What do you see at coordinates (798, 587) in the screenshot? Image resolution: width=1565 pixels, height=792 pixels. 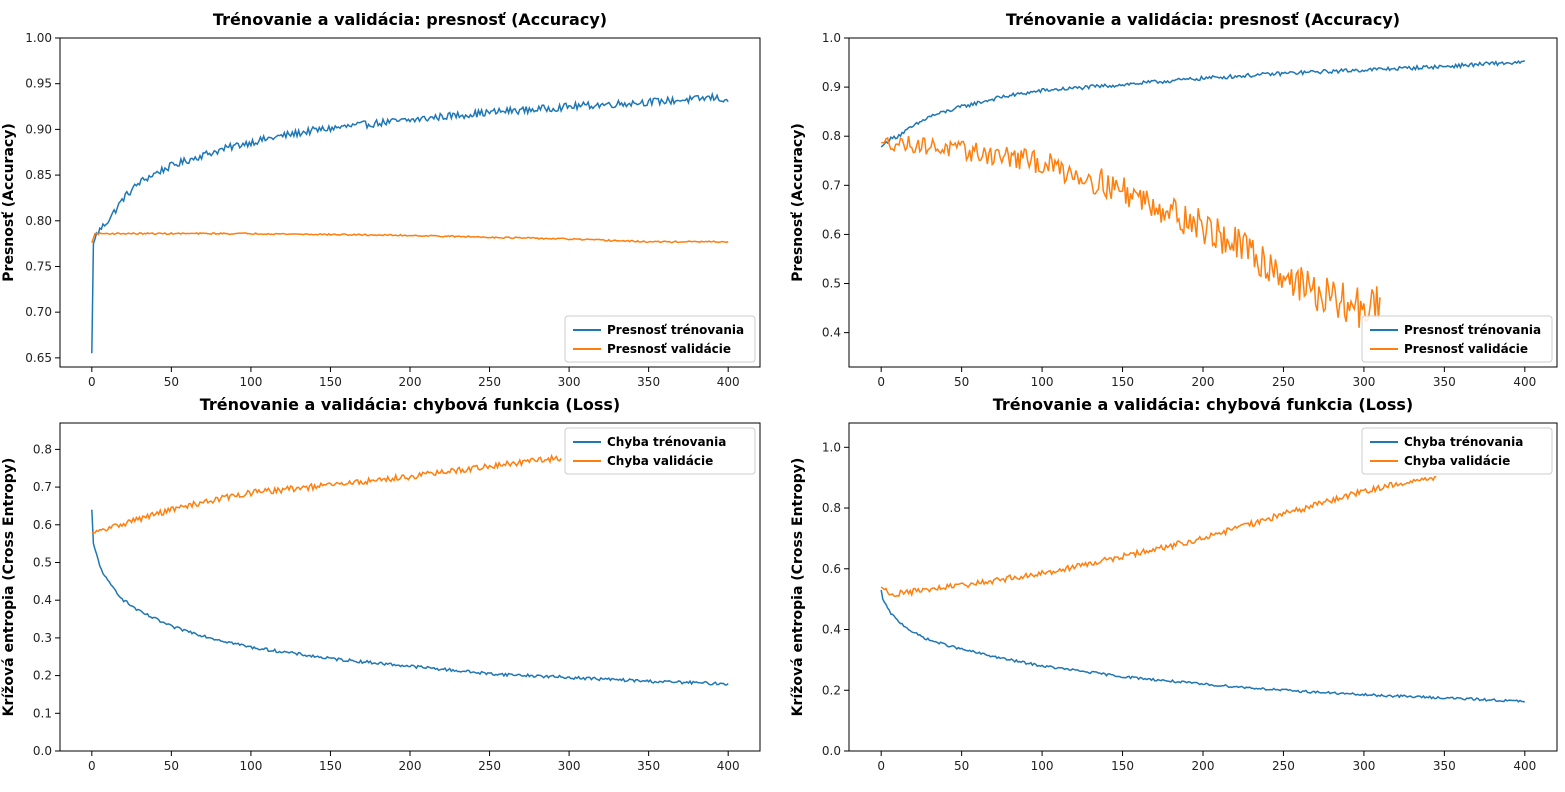 I see `y-axis-label: Krížová entropia (Cross Entropy)` at bounding box center [798, 587].